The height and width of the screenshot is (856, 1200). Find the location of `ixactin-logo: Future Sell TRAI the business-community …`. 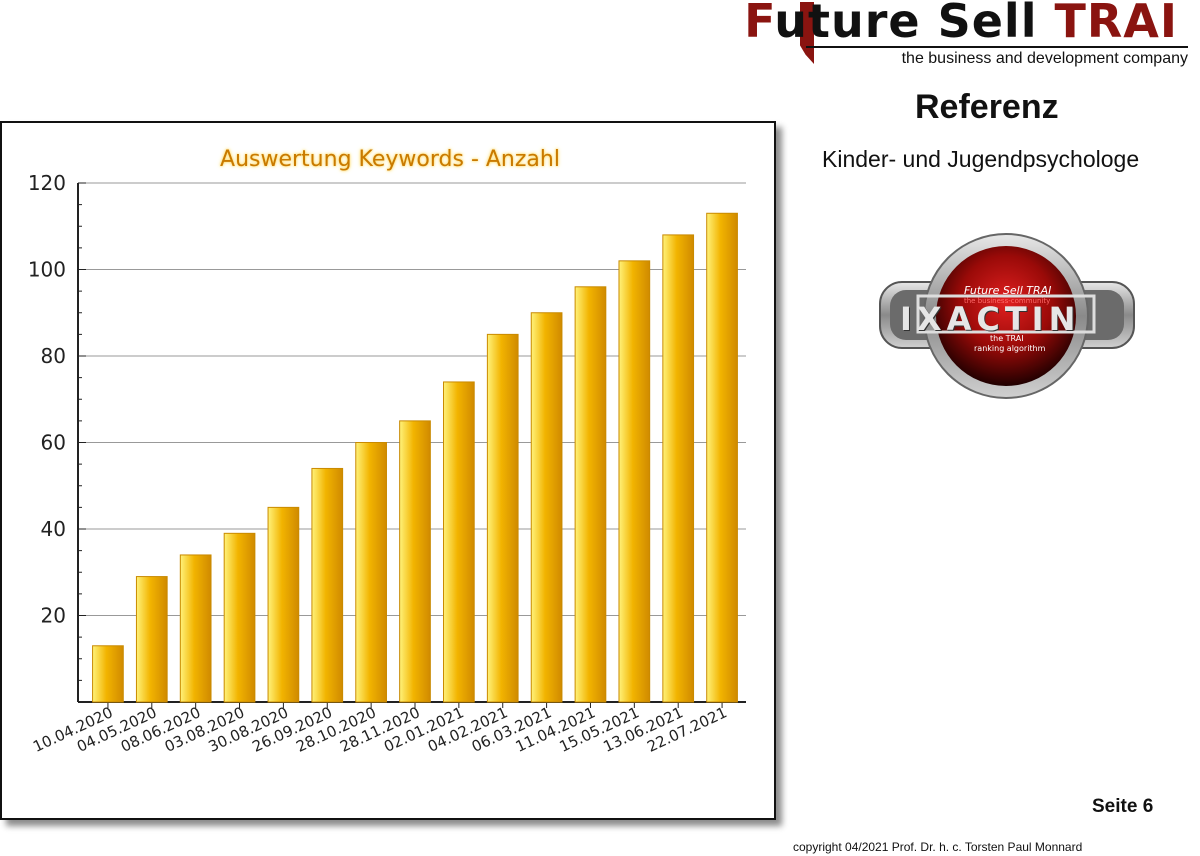

ixactin-logo: Future Sell TRAI the business-community … is located at coordinates (1007, 316).